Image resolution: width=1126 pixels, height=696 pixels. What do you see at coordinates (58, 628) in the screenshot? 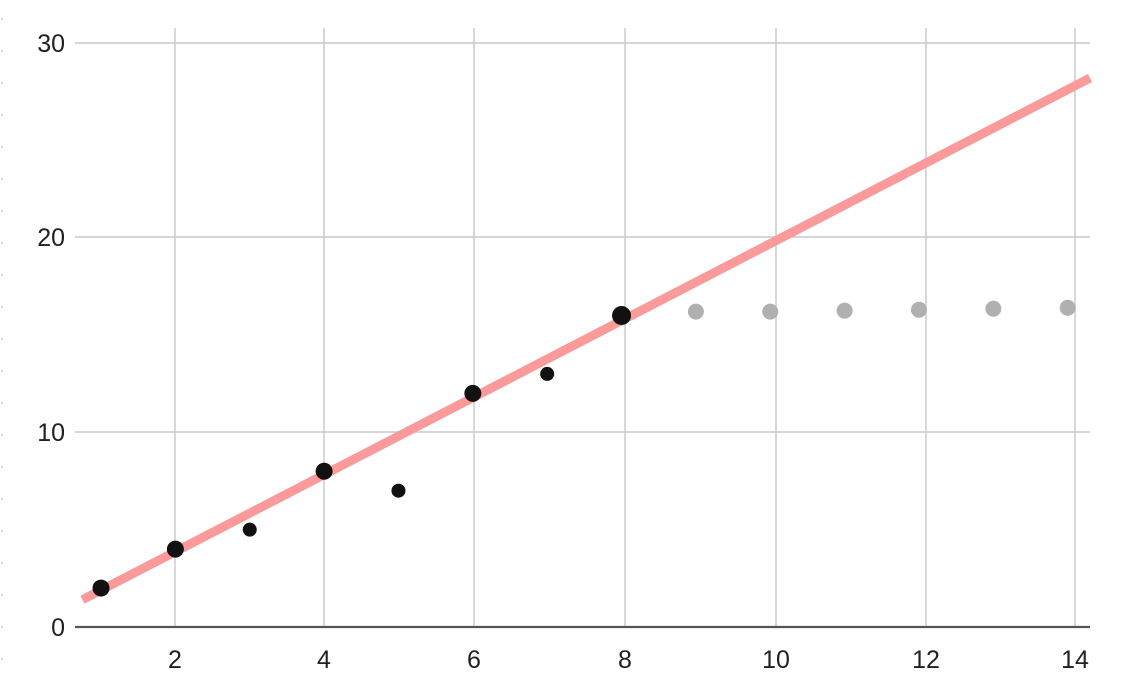
I see `y-tick-label-0: 0` at bounding box center [58, 628].